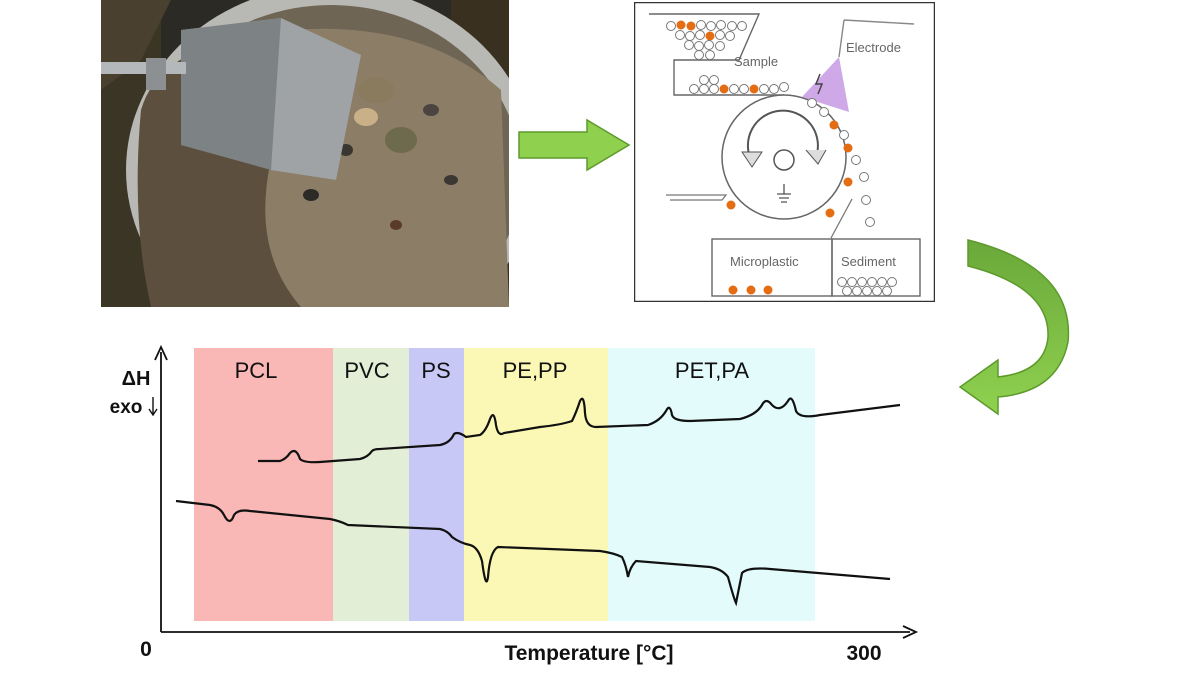  I want to click on region-pet-pa, so click(711, 484).